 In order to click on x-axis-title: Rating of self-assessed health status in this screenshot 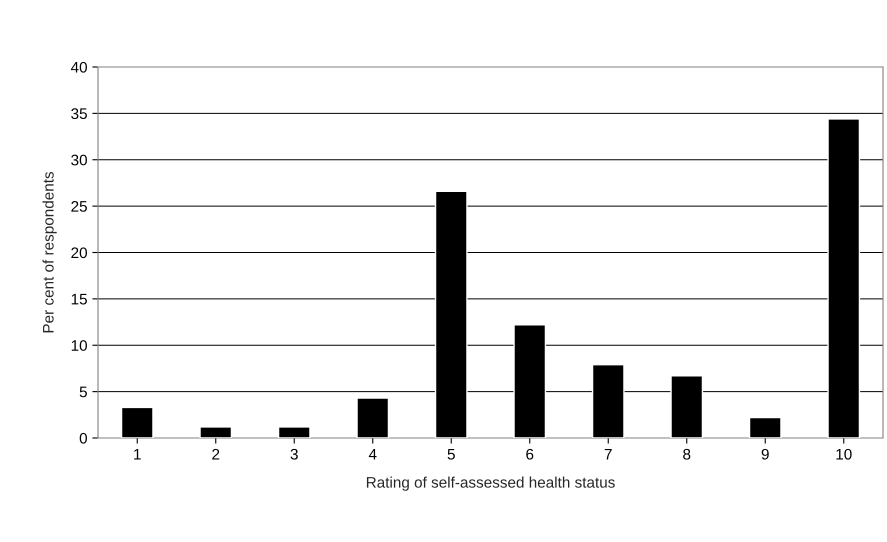, I will do `click(490, 483)`.